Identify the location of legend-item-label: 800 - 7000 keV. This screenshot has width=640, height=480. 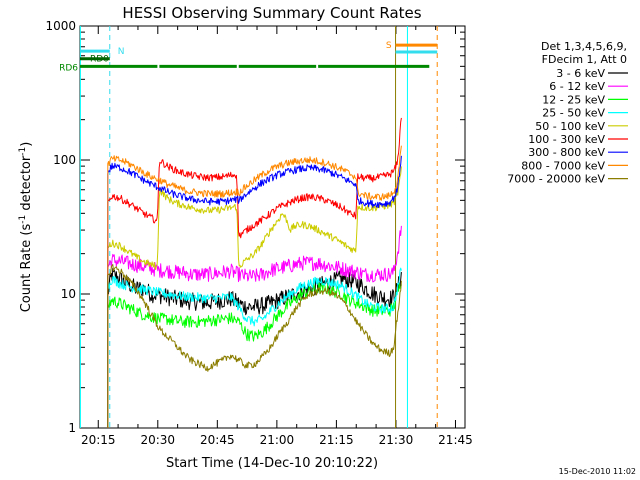
(563, 165).